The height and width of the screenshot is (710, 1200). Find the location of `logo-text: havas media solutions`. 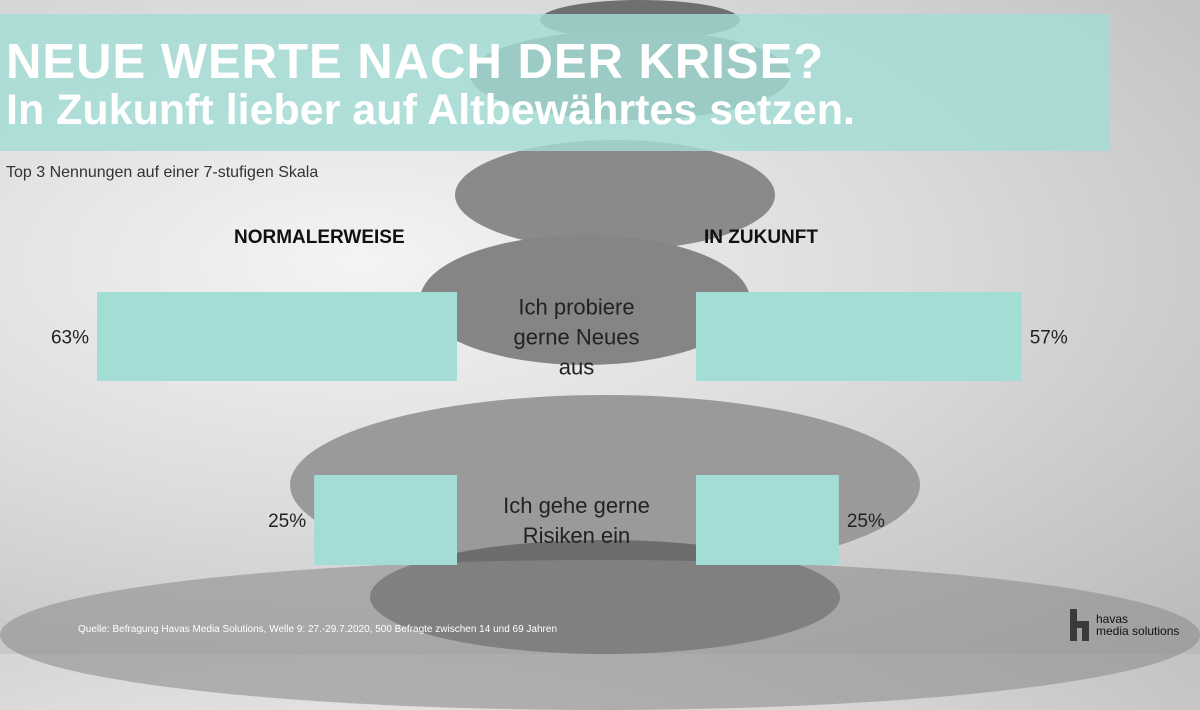

logo-text: havas media solutions is located at coordinates (1137, 625).